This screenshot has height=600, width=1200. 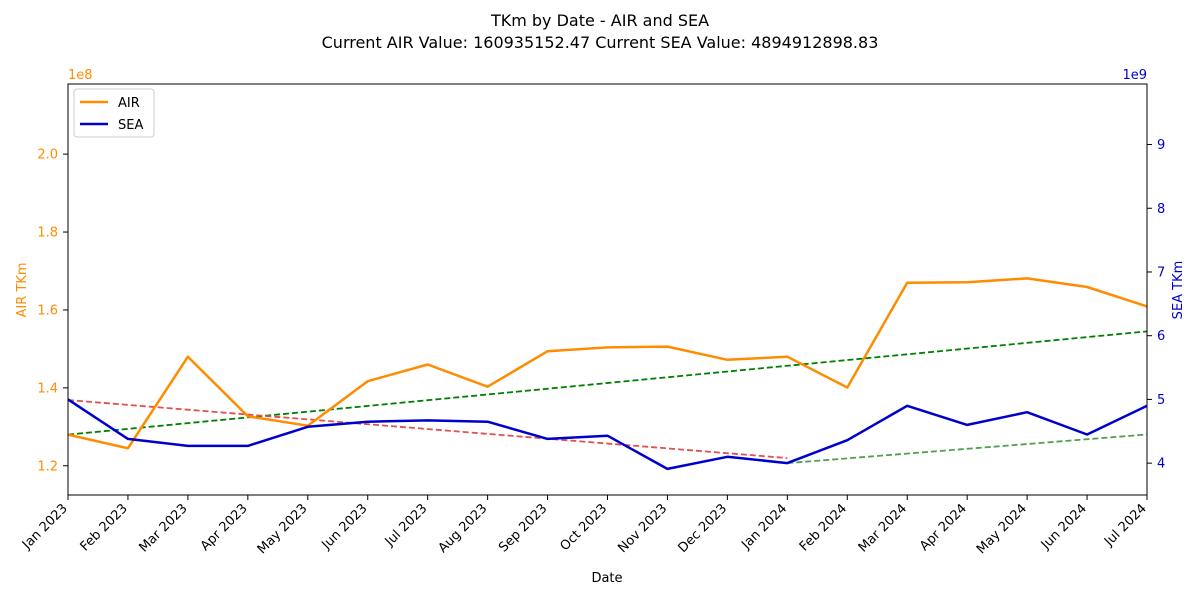 I want to click on x-tick-label: Jun 2024, so click(x=1064, y=527).